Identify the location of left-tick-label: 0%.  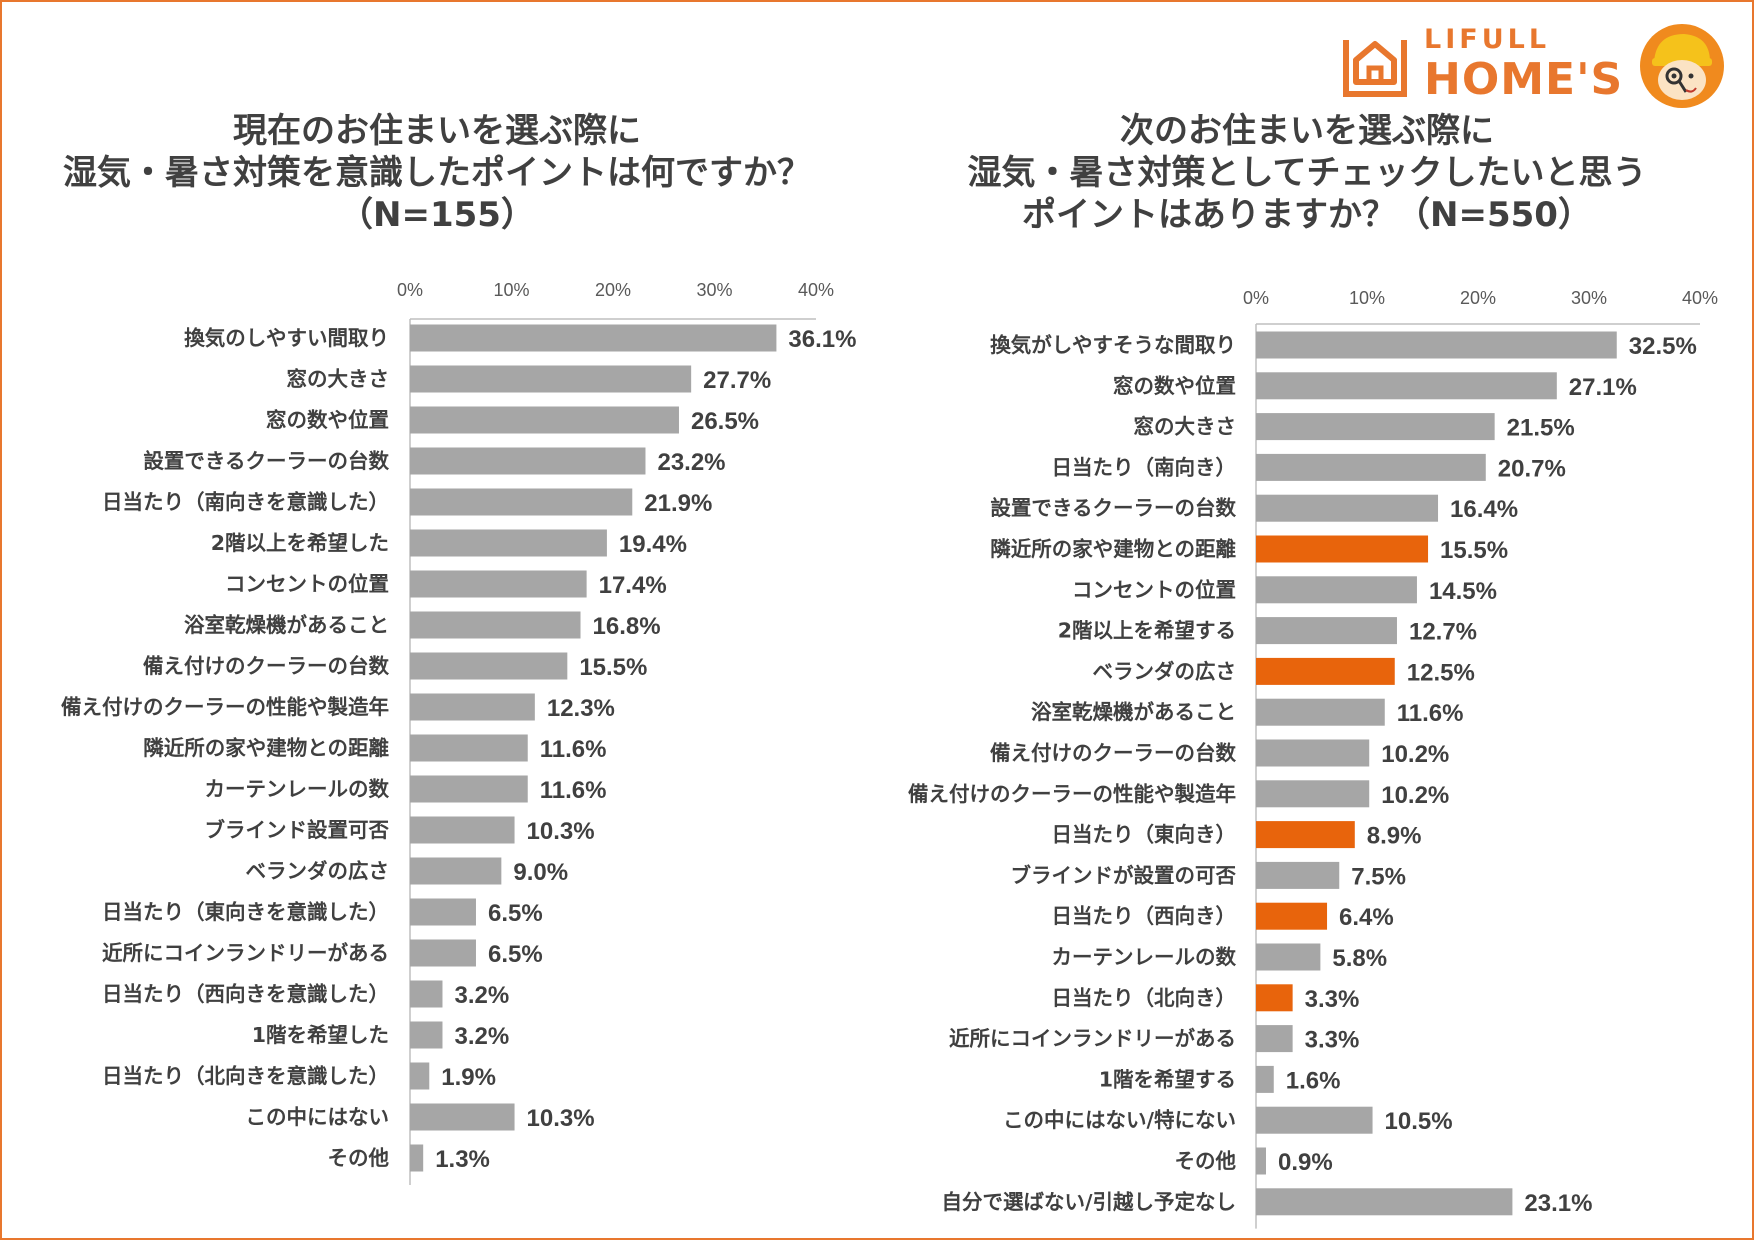
(410, 290).